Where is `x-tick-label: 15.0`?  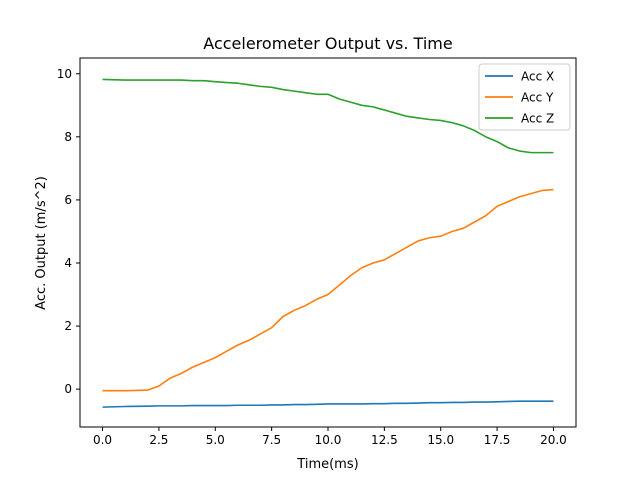
x-tick-label: 15.0 is located at coordinates (440, 440).